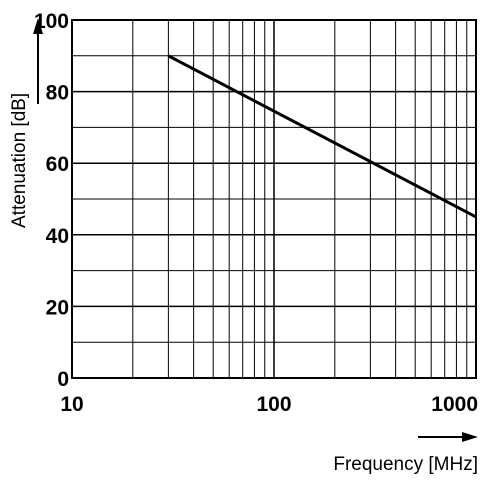 This screenshot has height=500, width=500. Describe the element at coordinates (63, 379) in the screenshot. I see `y-tick-label: 0` at that location.